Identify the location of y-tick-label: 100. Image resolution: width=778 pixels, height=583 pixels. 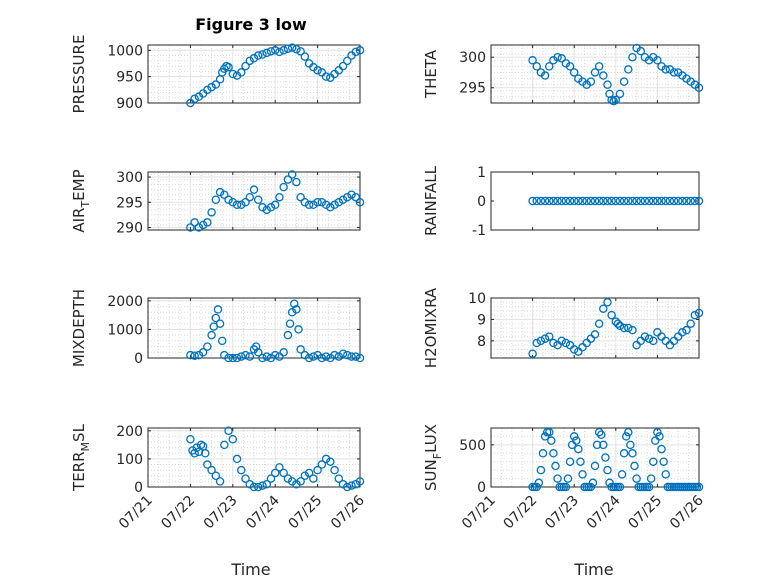
(129, 460).